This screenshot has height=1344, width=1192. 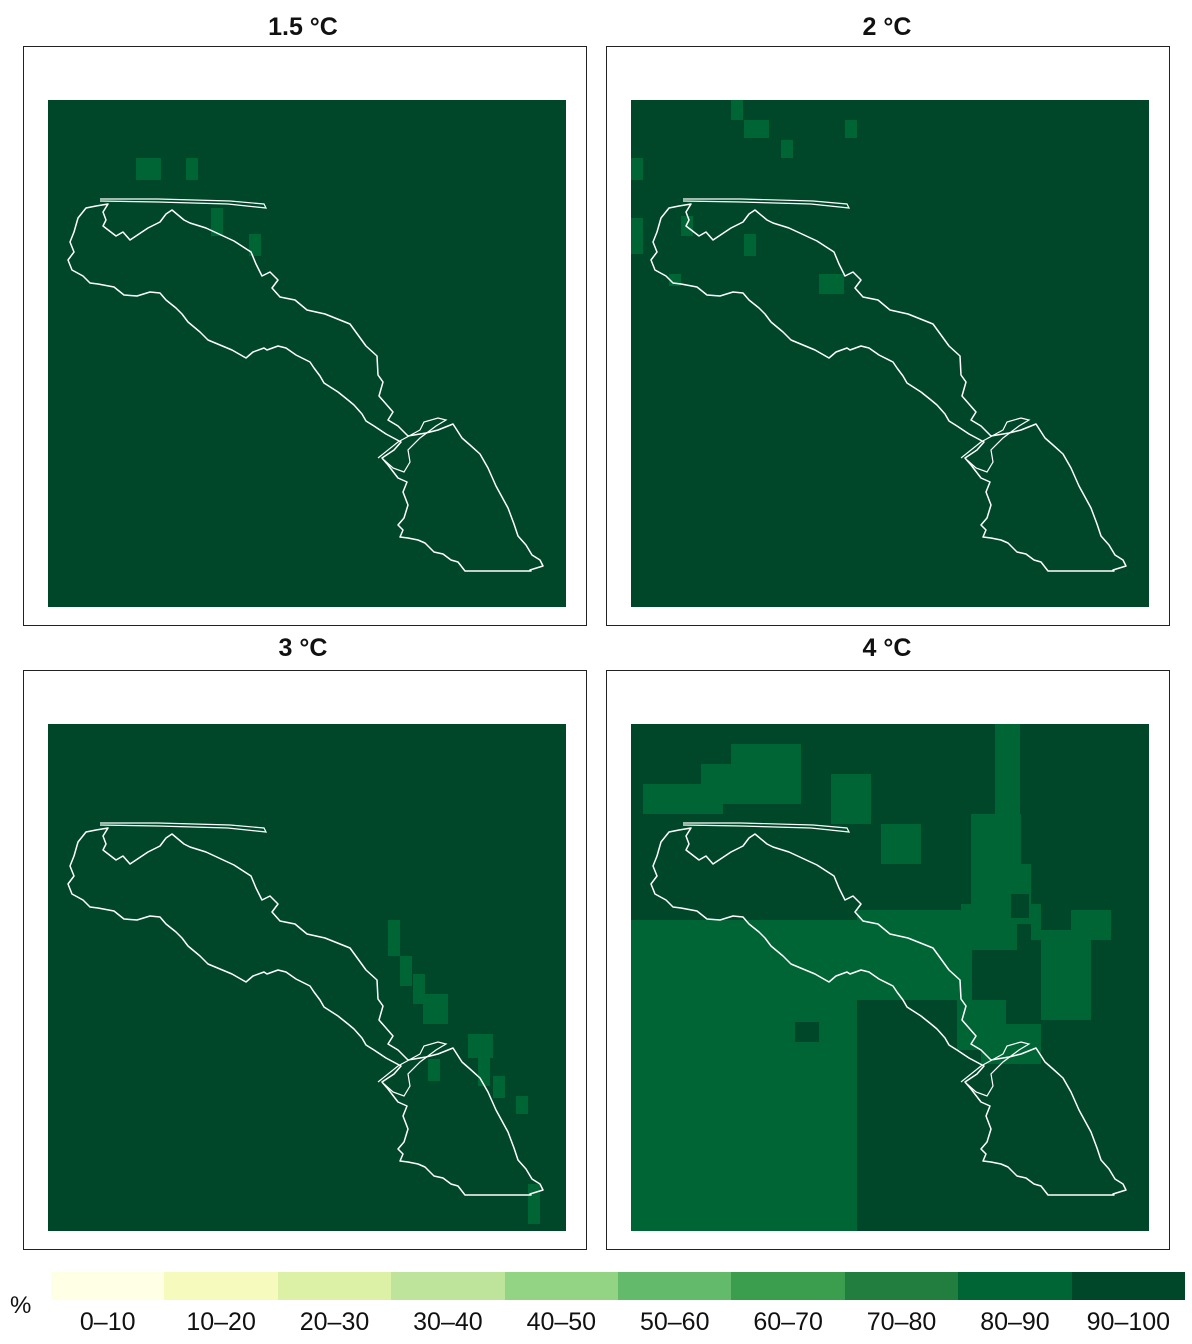 What do you see at coordinates (887, 27) in the screenshot?
I see `panel-title-2c: 2 °C` at bounding box center [887, 27].